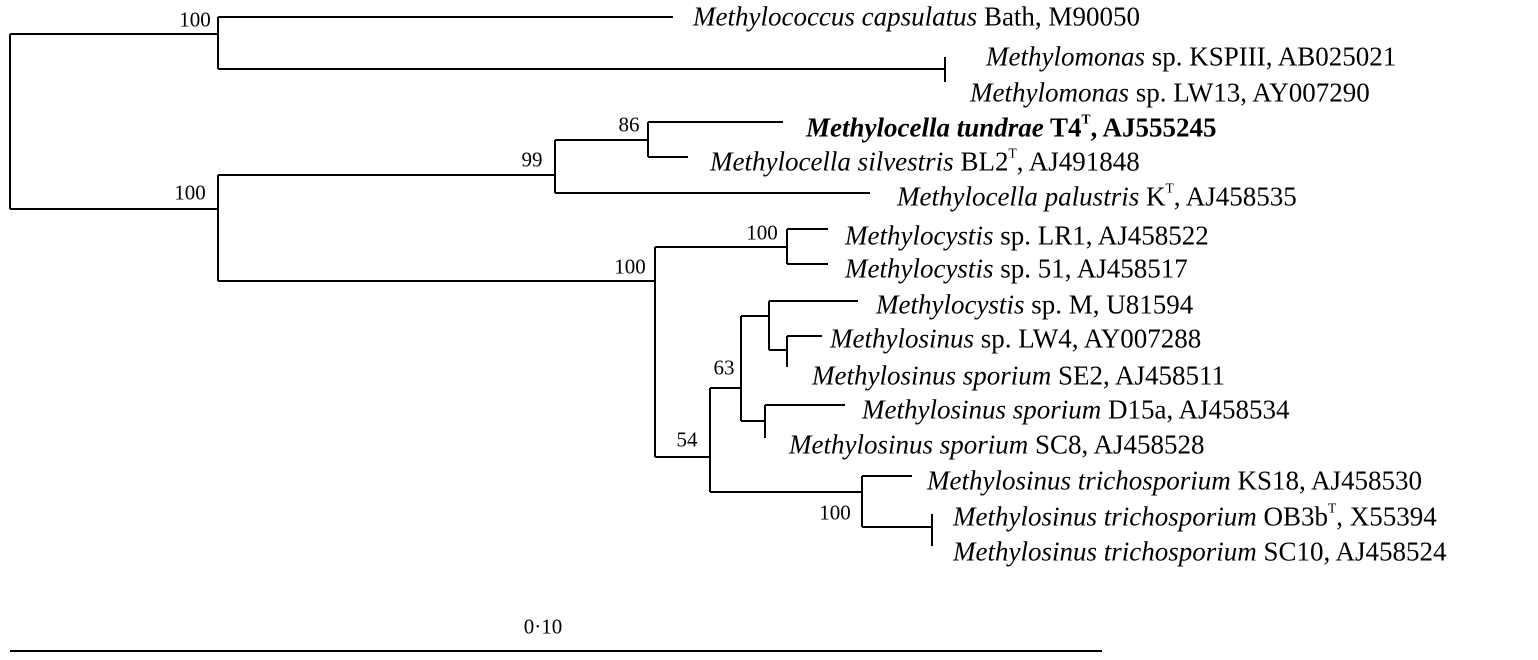 This screenshot has height=660, width=1538. What do you see at coordinates (724, 367) in the screenshot?
I see `bootstrap-value: 63` at bounding box center [724, 367].